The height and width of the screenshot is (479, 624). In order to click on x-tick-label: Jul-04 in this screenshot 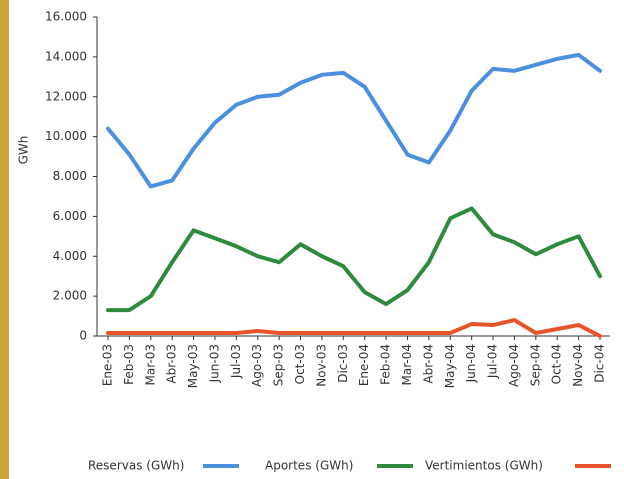, I will do `click(493, 361)`.